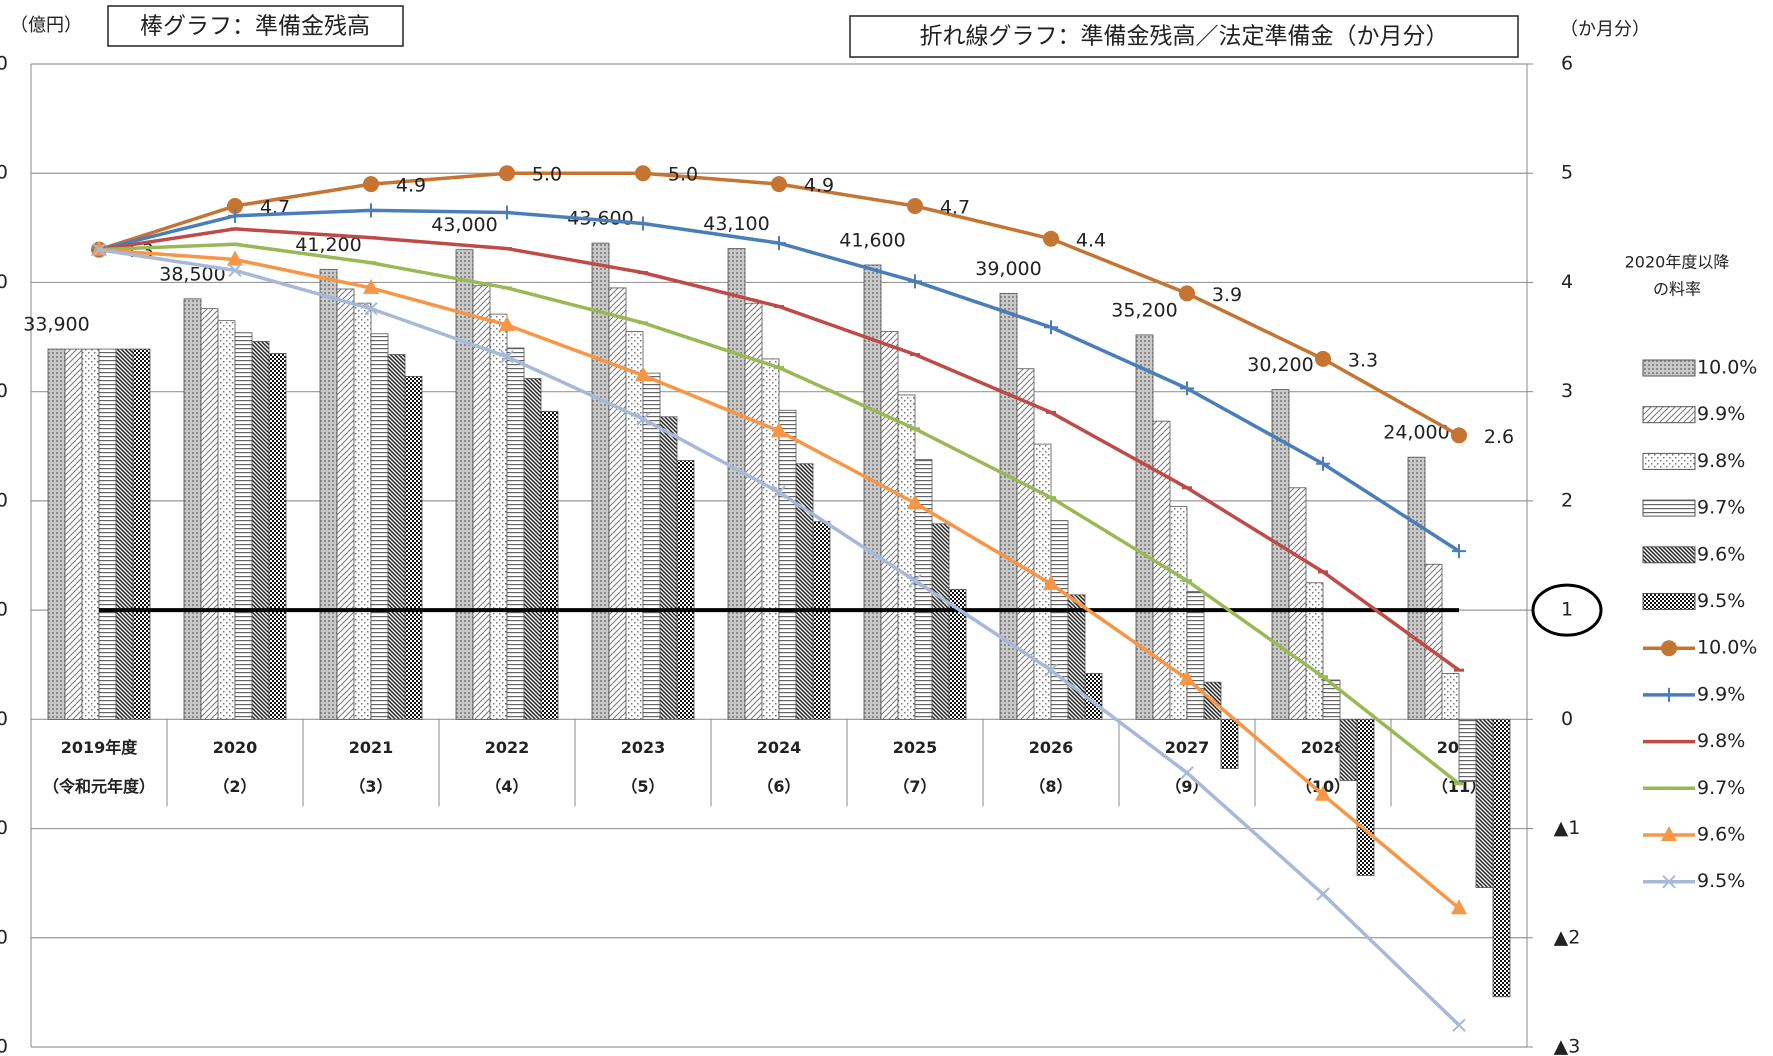 The height and width of the screenshot is (1056, 1773). I want to click on x-tick-label: 2023, so click(643, 747).